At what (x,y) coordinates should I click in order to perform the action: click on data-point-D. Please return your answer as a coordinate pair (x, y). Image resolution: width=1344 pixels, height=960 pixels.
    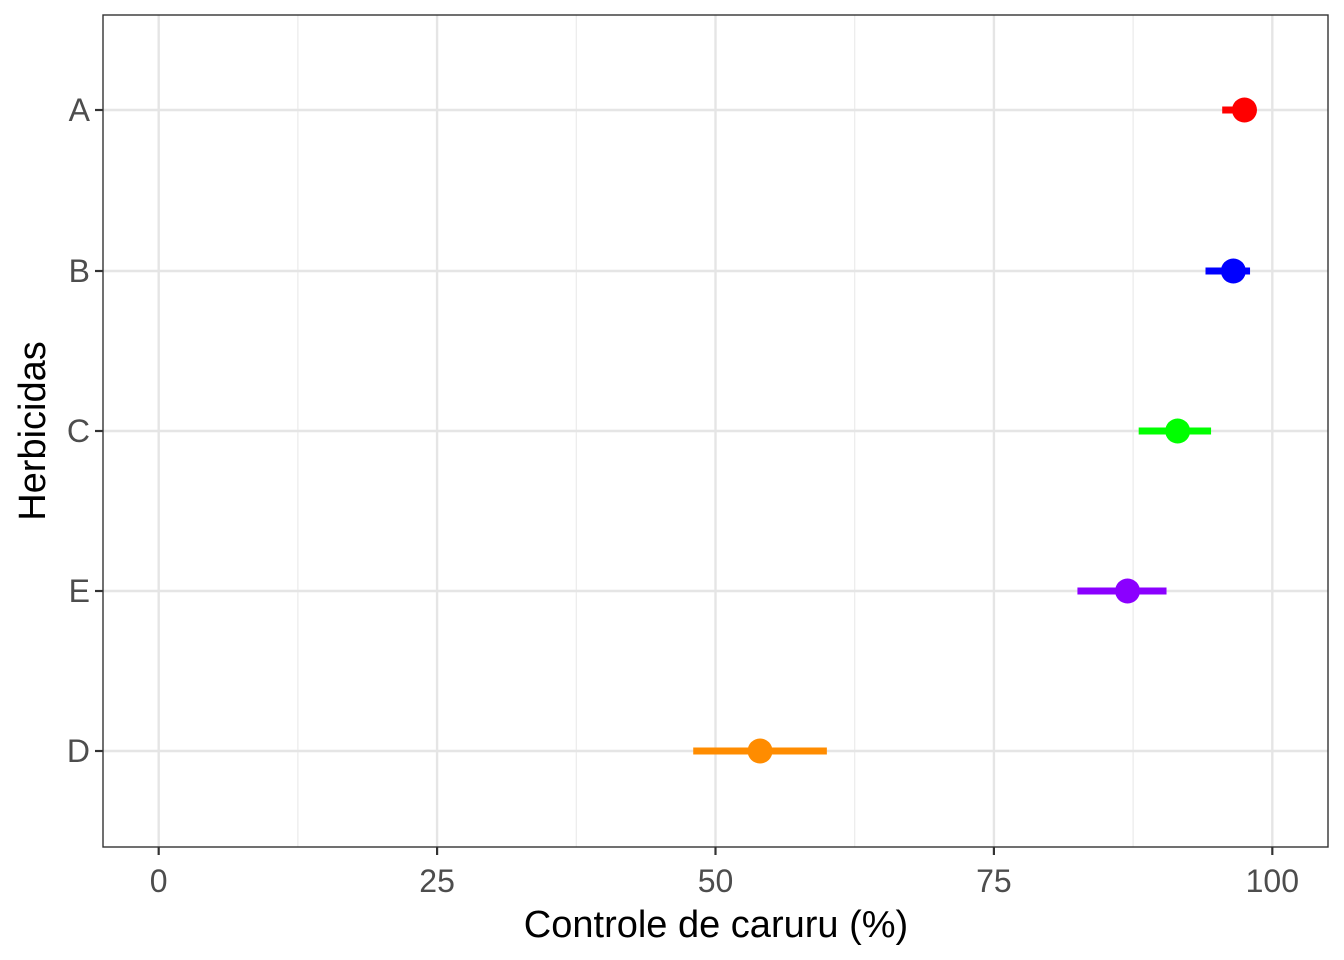
    Looking at the image, I should click on (760, 751).